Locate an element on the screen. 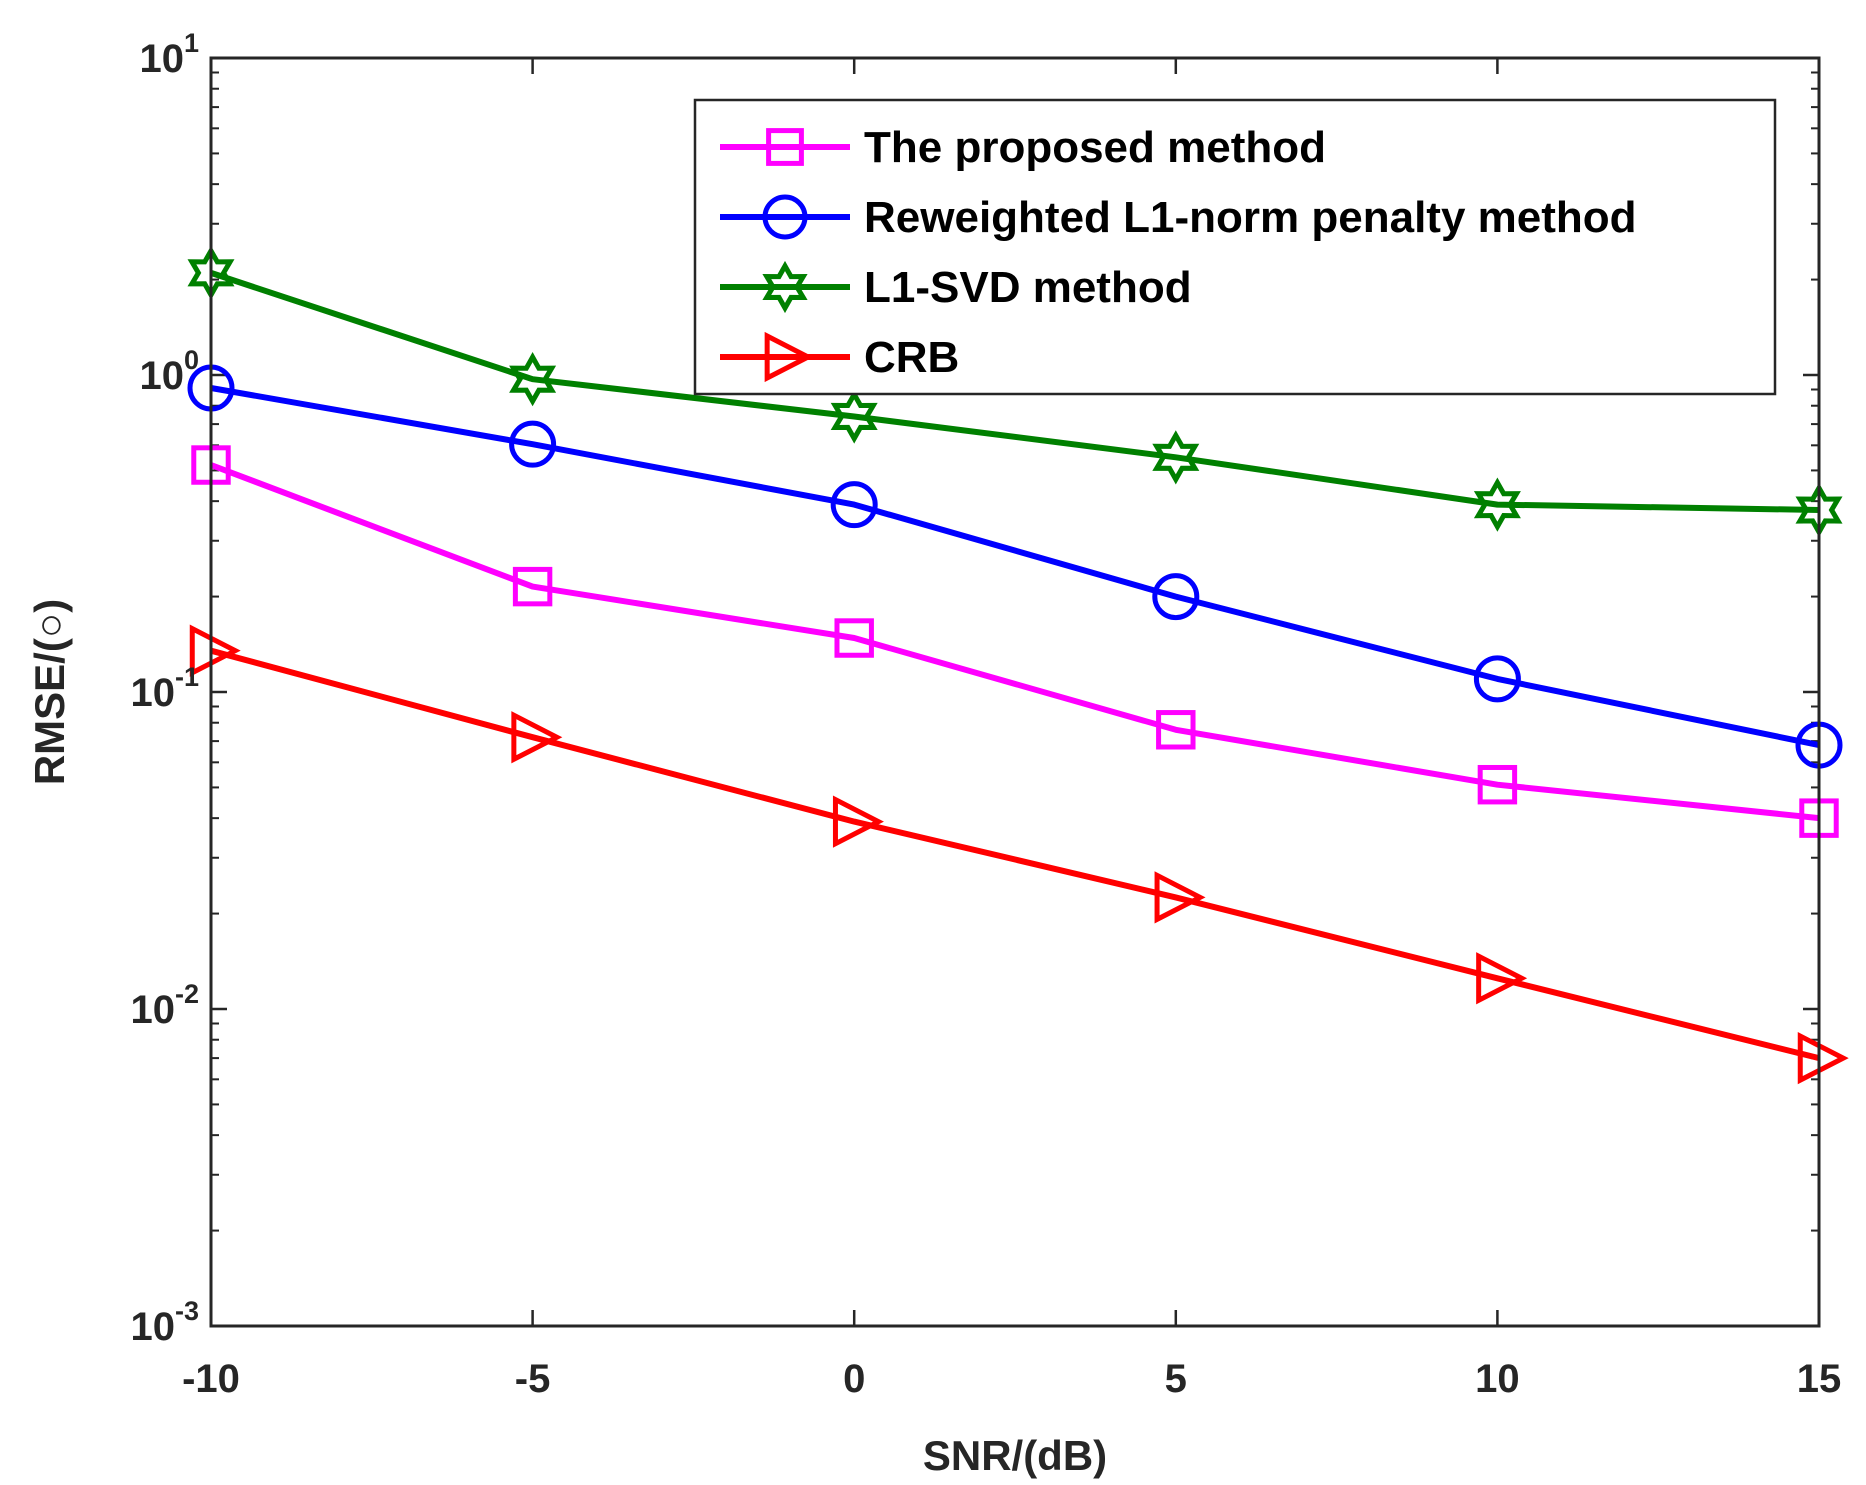 The image size is (1866, 1485). x-tick-label: 10 is located at coordinates (1497, 1379).